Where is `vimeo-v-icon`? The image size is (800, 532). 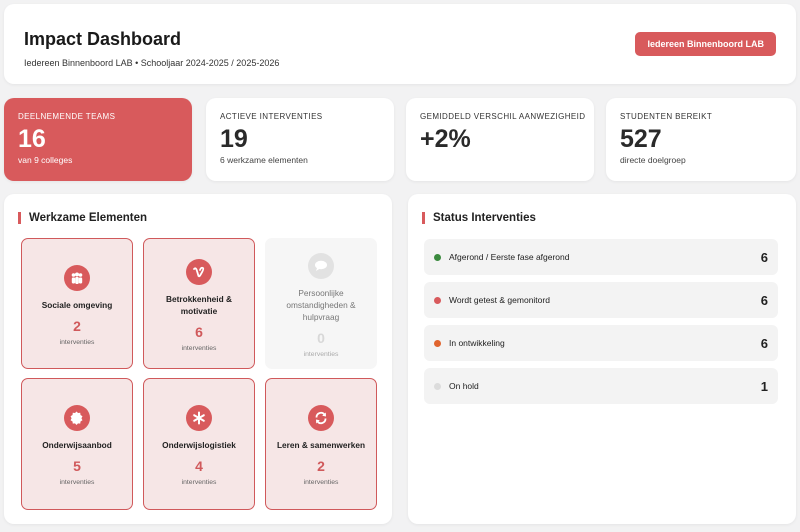 vimeo-v-icon is located at coordinates (199, 272).